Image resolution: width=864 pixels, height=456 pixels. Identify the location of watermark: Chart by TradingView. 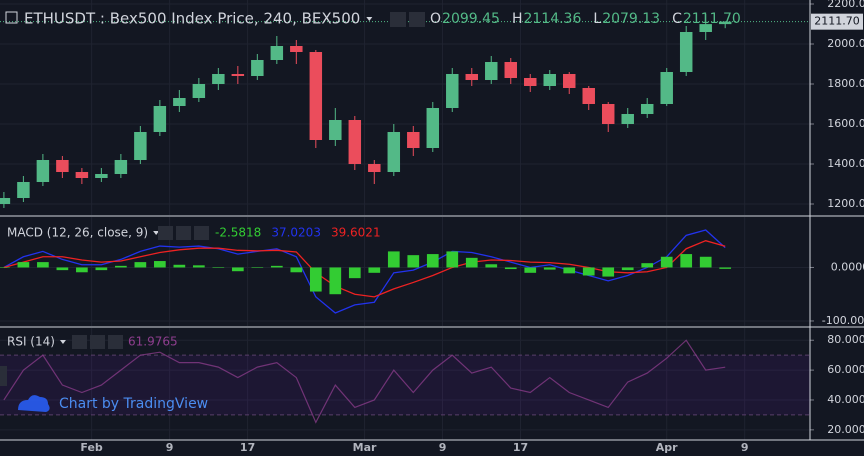
(133, 404).